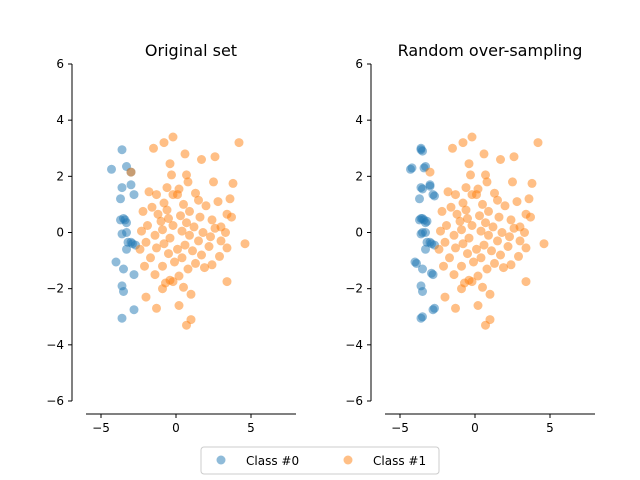 The width and height of the screenshot is (640, 480). What do you see at coordinates (60, 233) in the screenshot?
I see `y-tick-label: 0` at bounding box center [60, 233].